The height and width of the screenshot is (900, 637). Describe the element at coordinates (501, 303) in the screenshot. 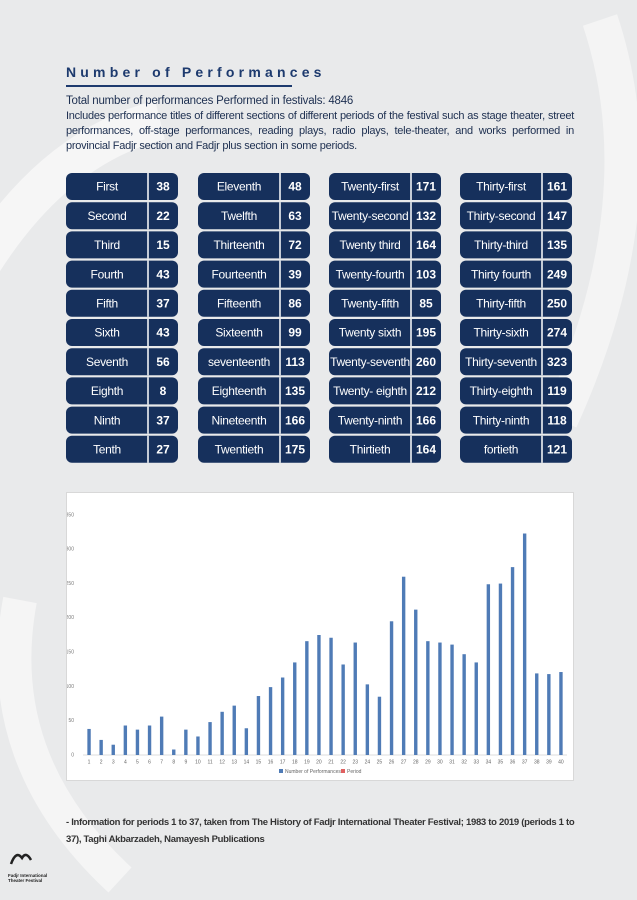

I see `period-name: Thirty-fifth` at that location.